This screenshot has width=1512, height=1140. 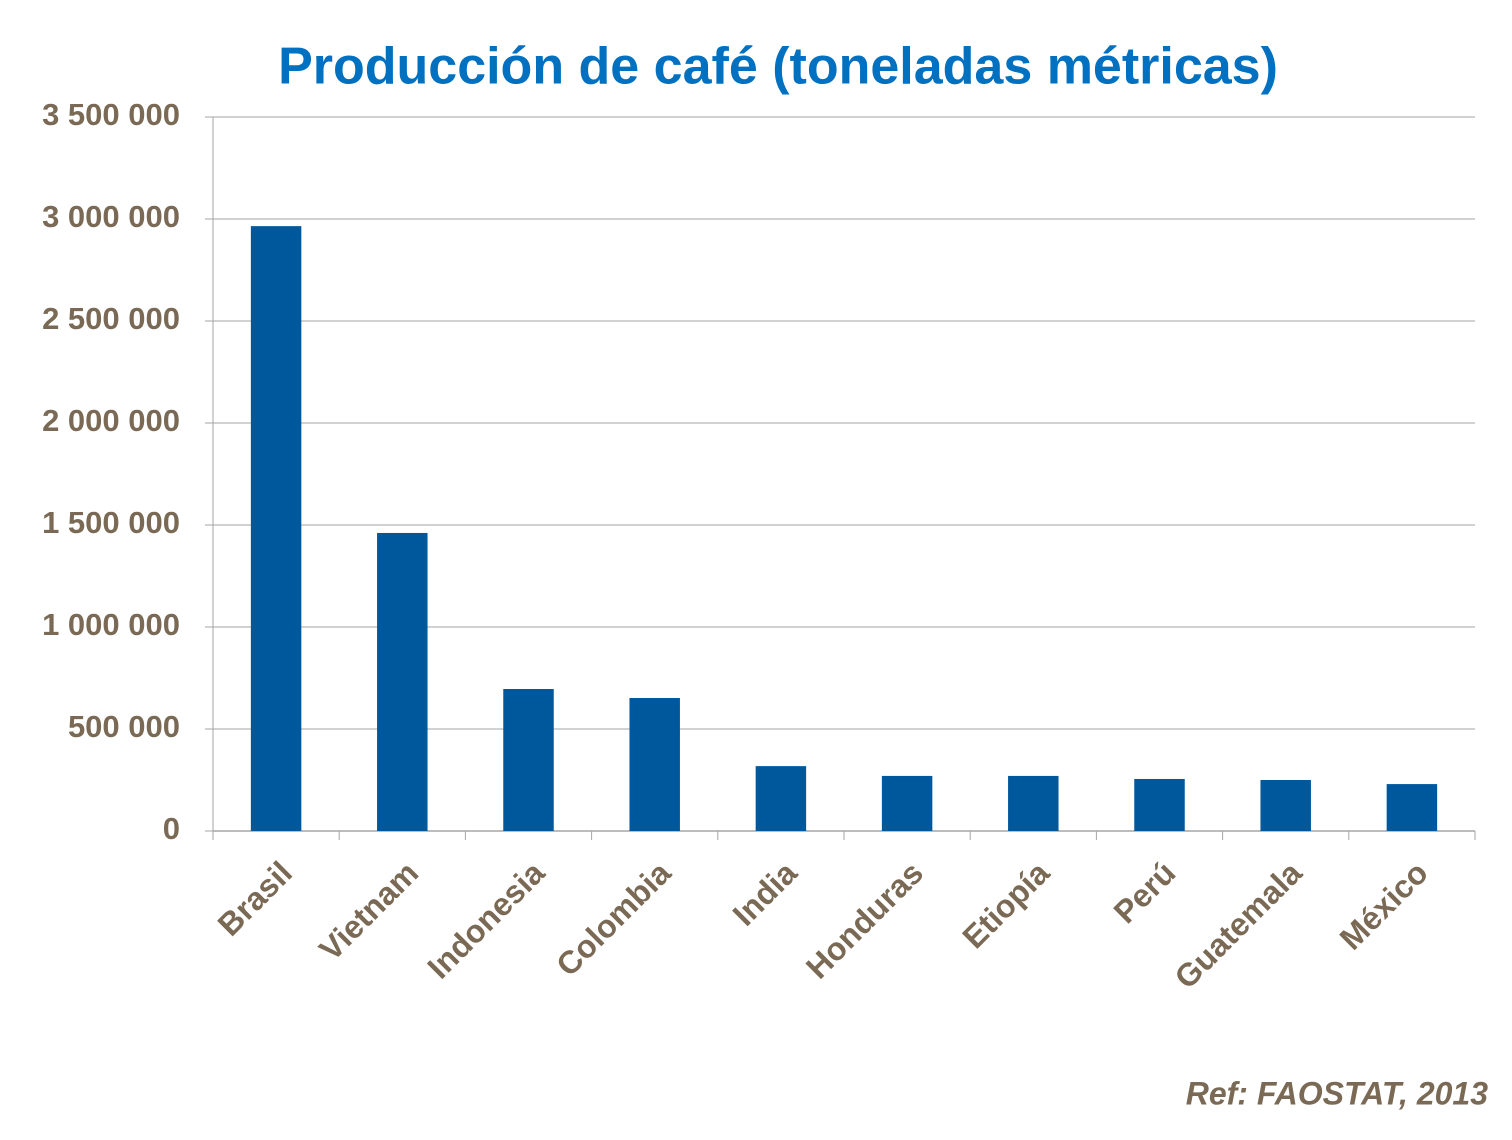 I want to click on x-tick-label: Honduras, so click(x=864, y=919).